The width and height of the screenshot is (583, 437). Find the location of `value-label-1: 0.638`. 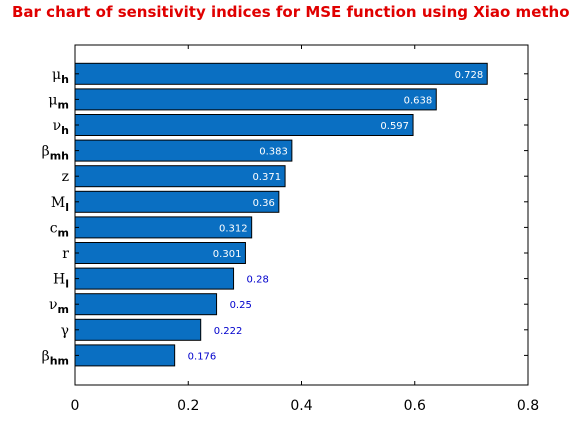

value-label-1: 0.638 is located at coordinates (418, 100).